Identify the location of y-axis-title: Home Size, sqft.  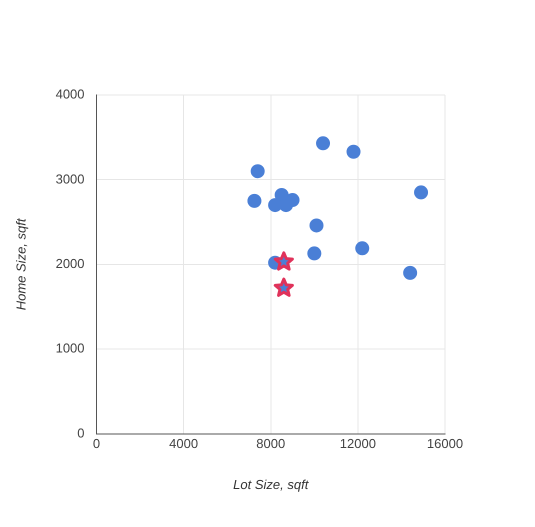
(20, 263).